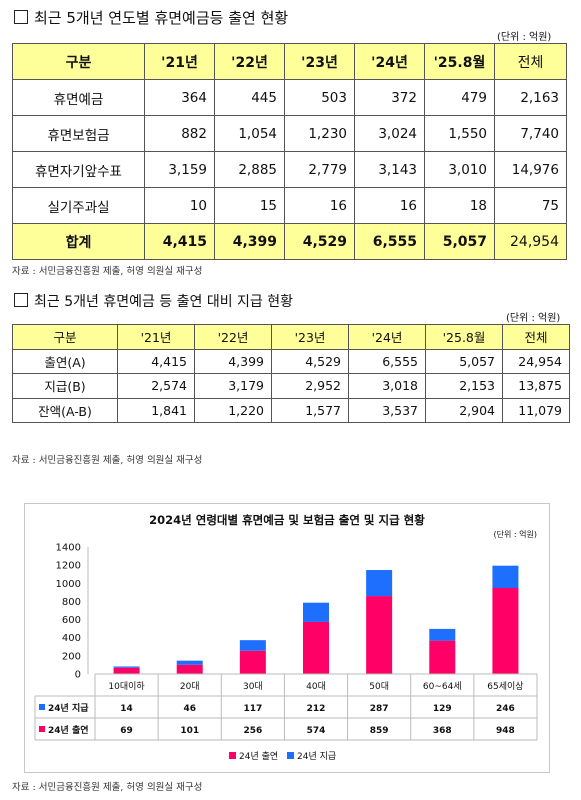 This screenshot has height=800, width=581. Describe the element at coordinates (290, 755) in the screenshot. I see `legend-key-payment` at that location.